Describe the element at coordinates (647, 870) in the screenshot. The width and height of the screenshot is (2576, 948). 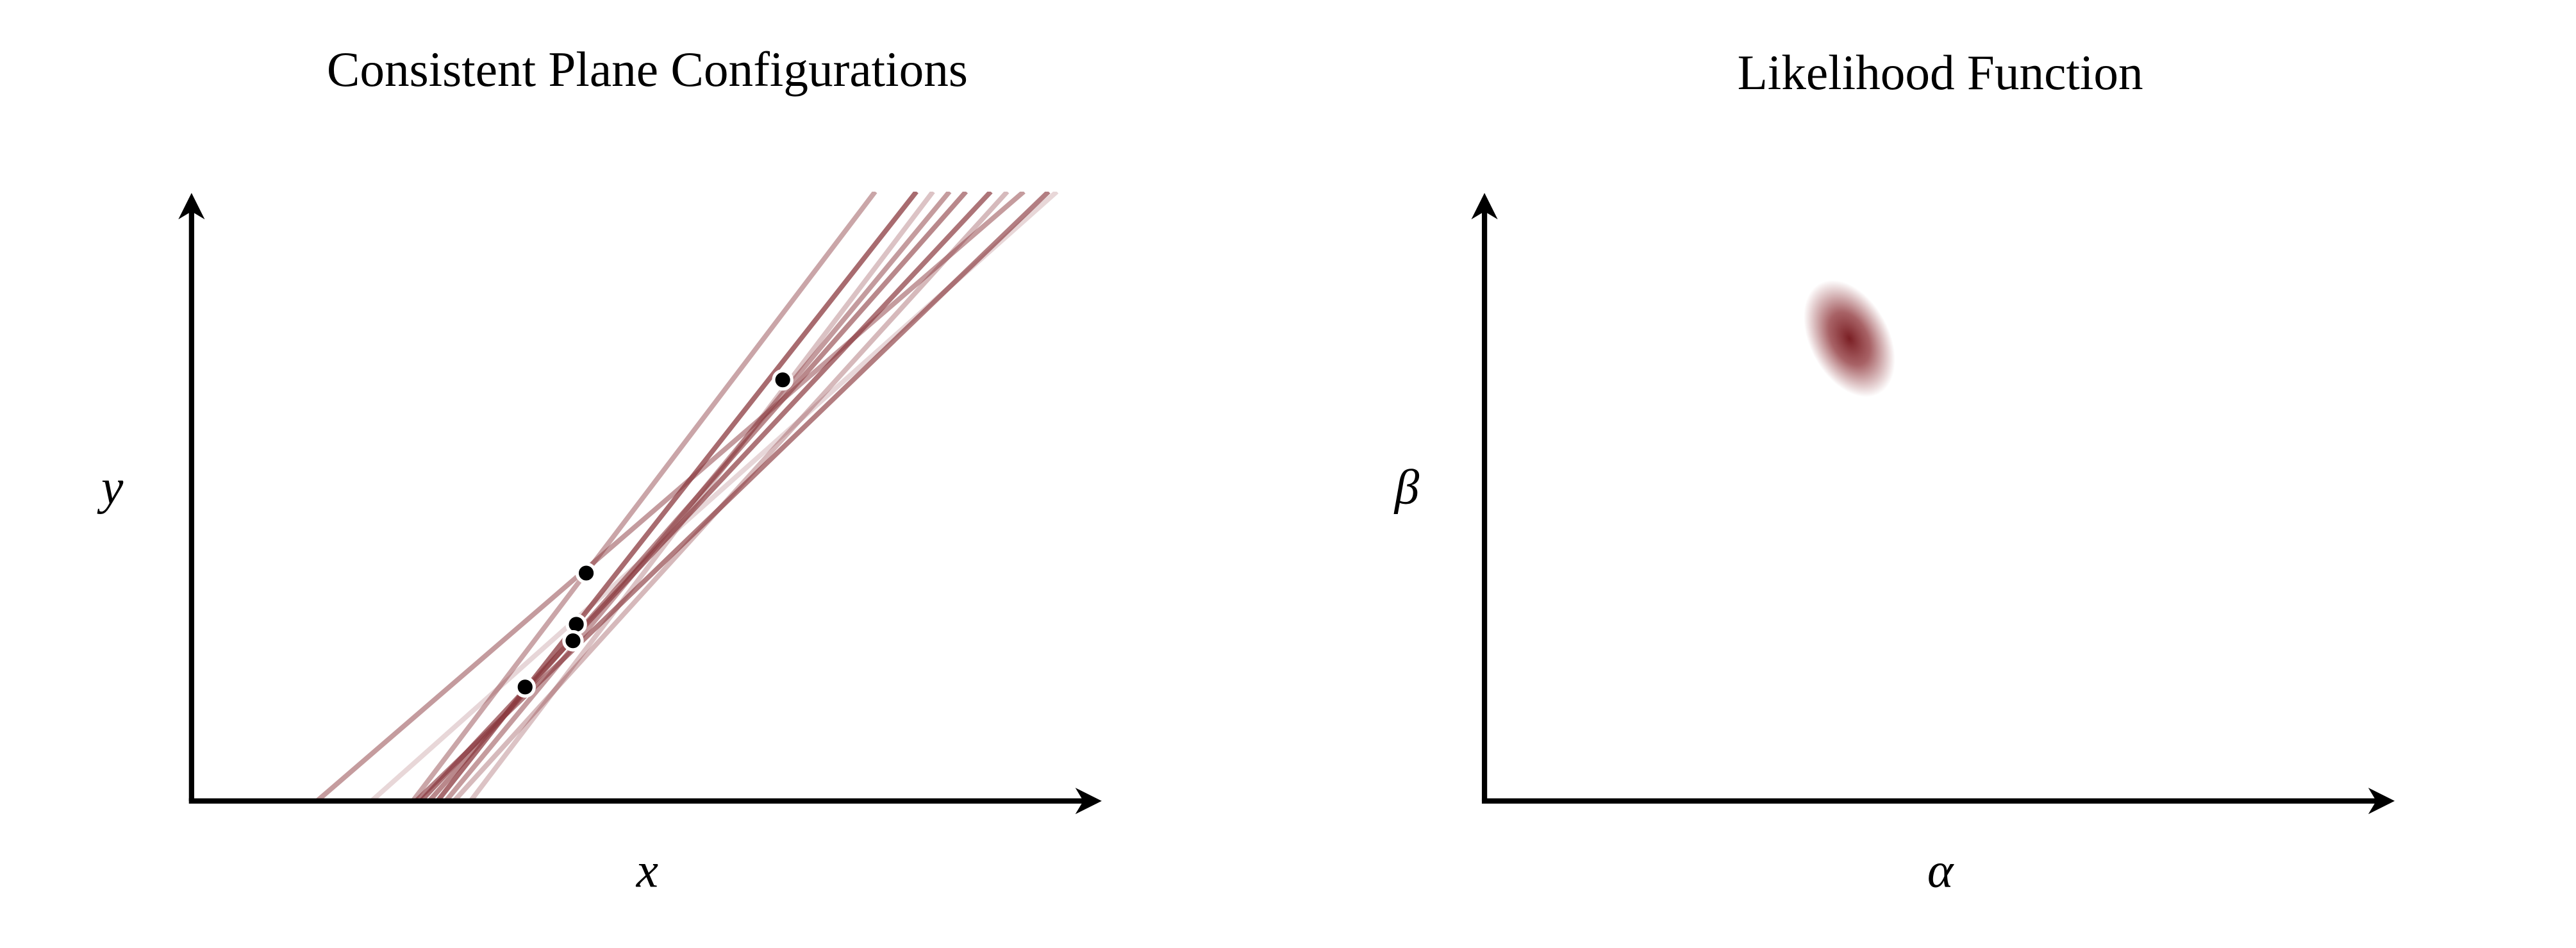
I see `x-label: x` at that location.